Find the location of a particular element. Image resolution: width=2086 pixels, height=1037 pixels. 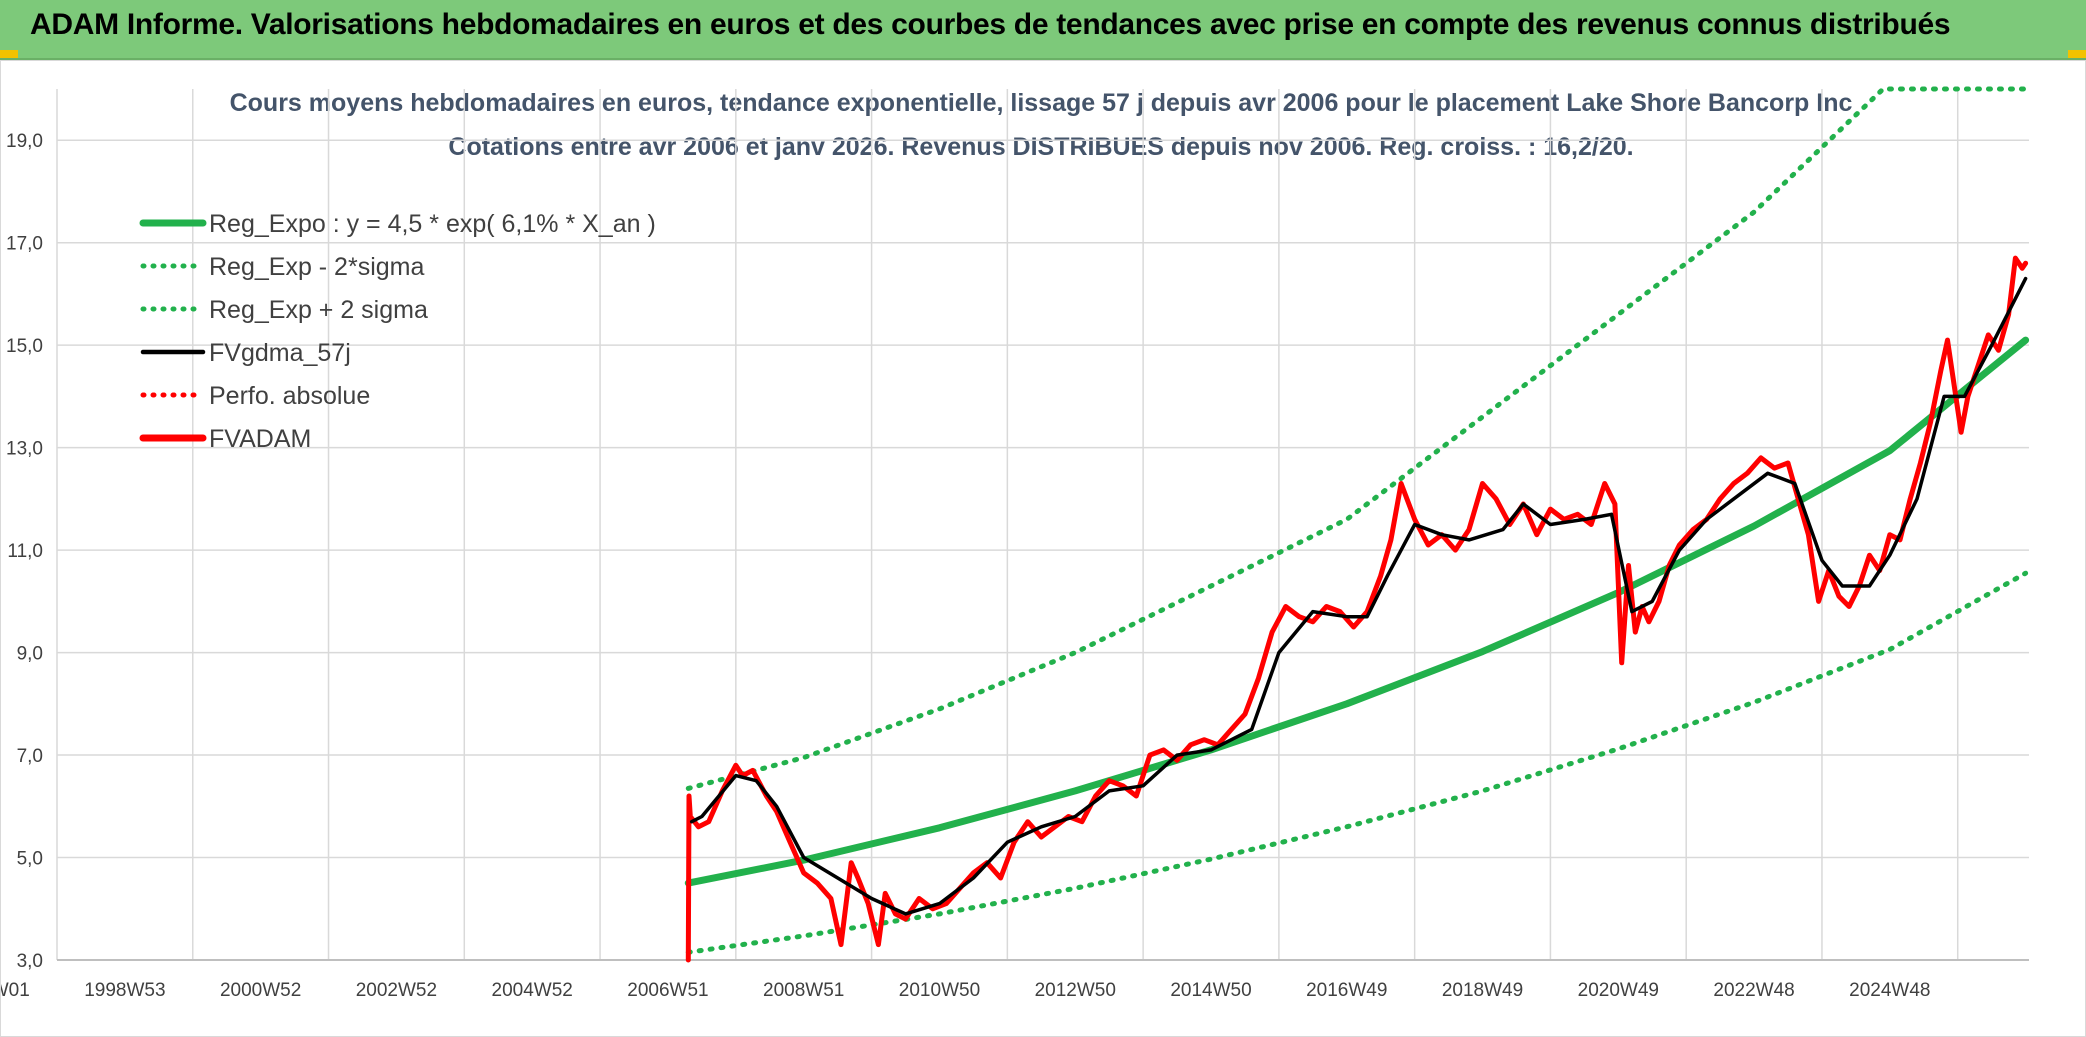

y-tick-label: 7,0 is located at coordinates (30, 756).